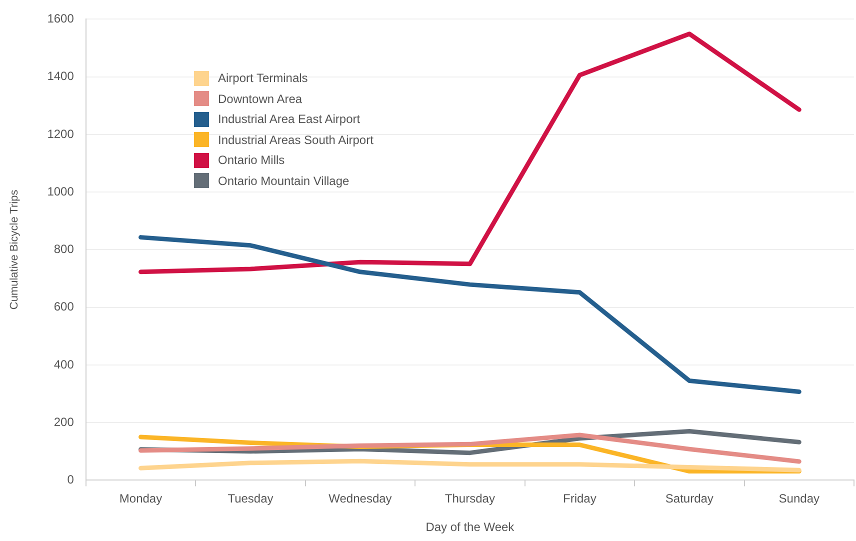 The height and width of the screenshot is (541, 856). I want to click on y-tick-label: 1400, so click(60, 76).